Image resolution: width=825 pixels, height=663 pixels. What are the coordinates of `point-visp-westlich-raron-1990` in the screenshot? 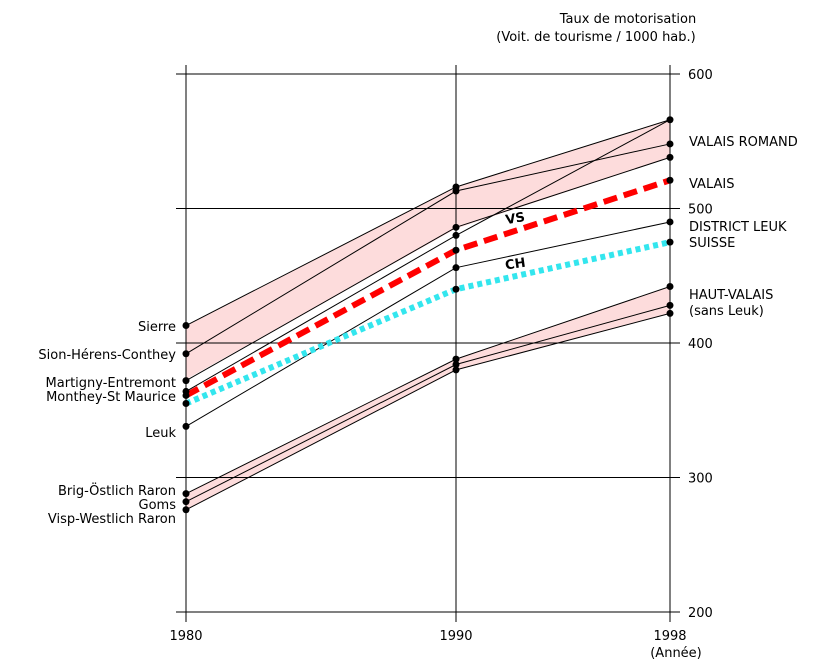 It's located at (456, 370).